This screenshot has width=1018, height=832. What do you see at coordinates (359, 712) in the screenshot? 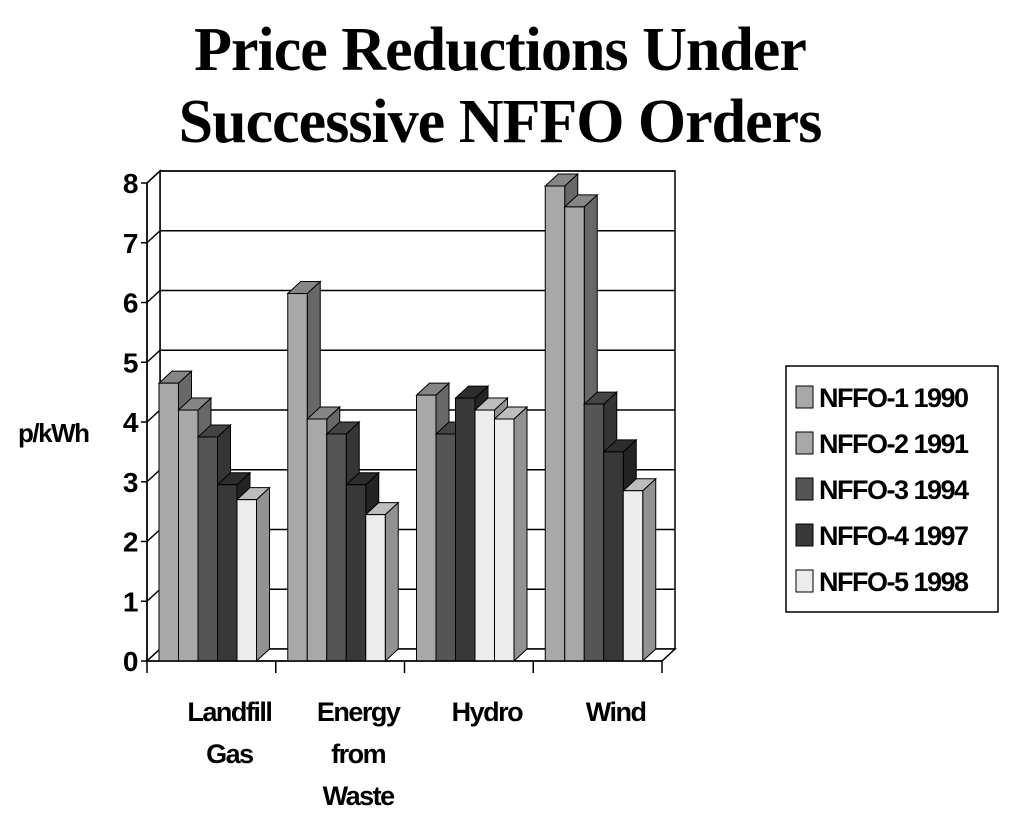
I see `x-tick-label: Energy` at bounding box center [359, 712].